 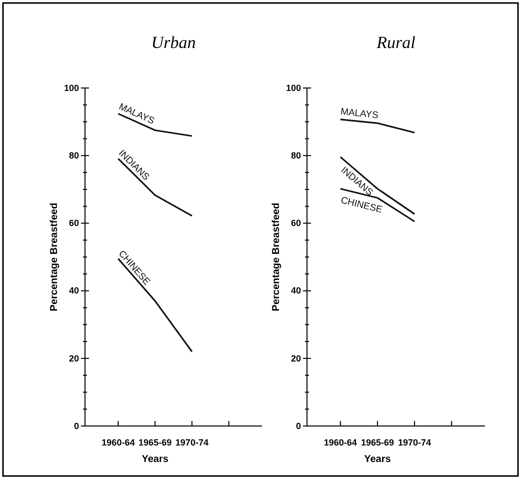 I want to click on chart-title: Rural, so click(x=396, y=42).